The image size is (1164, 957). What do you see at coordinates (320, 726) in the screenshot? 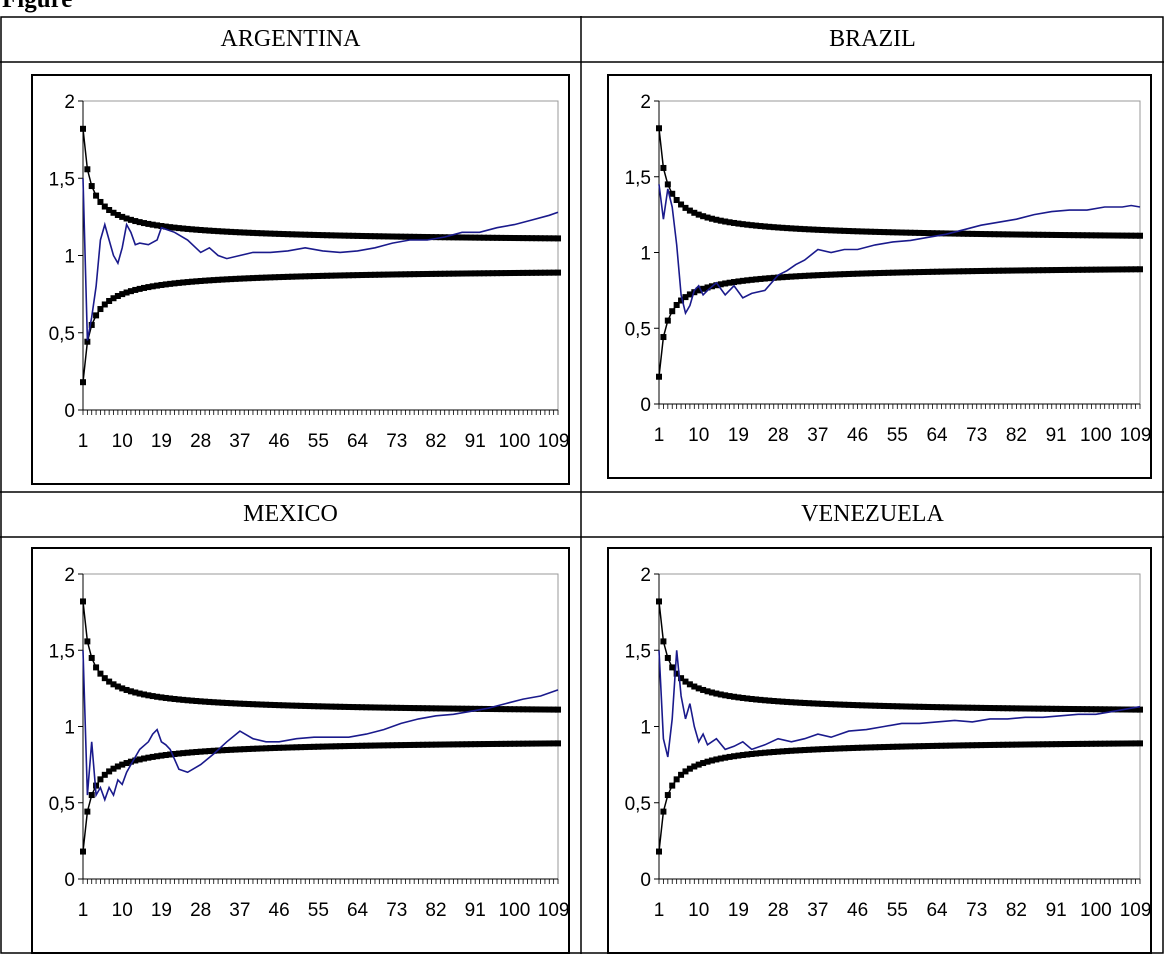
I see `mexico-series-line` at bounding box center [320, 726].